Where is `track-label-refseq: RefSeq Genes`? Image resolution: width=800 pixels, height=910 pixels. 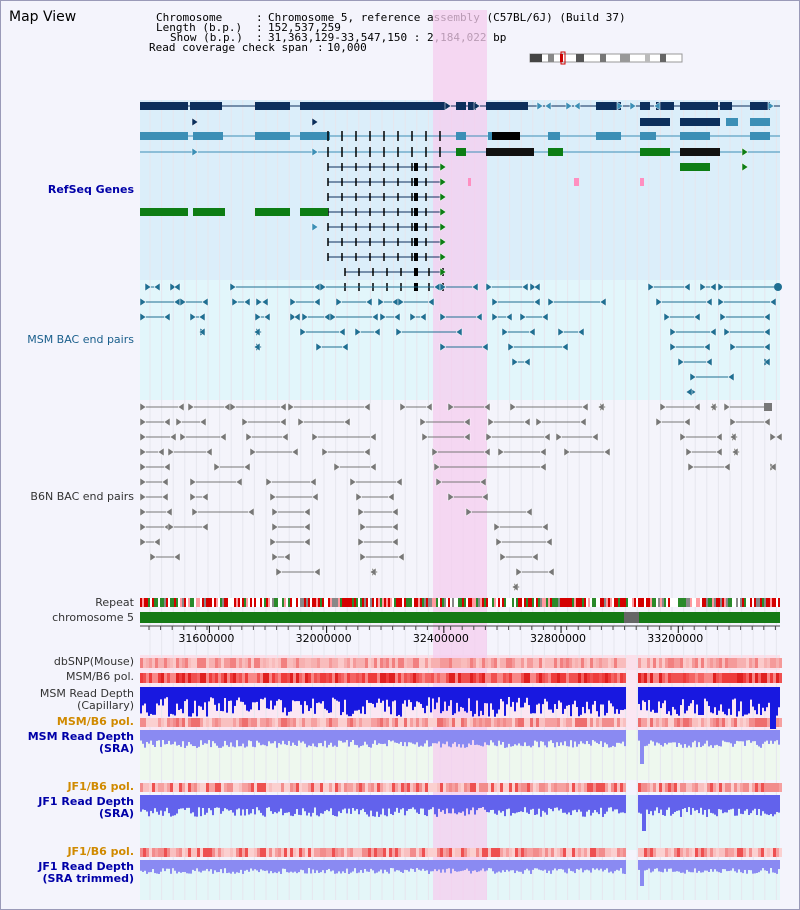 track-label-refseq: RefSeq Genes is located at coordinates (90, 189).